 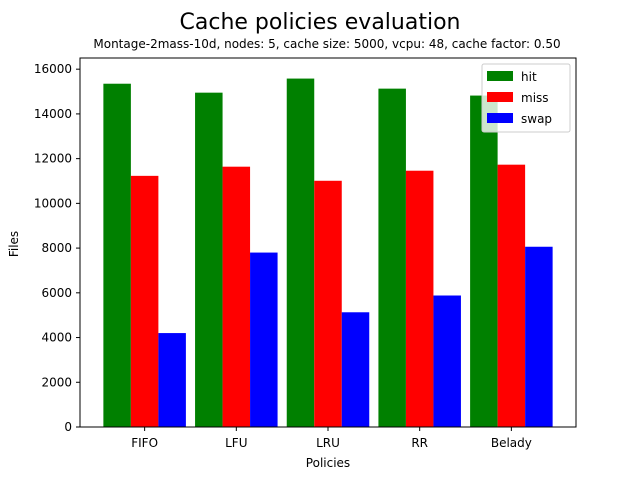 I want to click on x-tick-label-rr: RR, so click(x=419, y=443).